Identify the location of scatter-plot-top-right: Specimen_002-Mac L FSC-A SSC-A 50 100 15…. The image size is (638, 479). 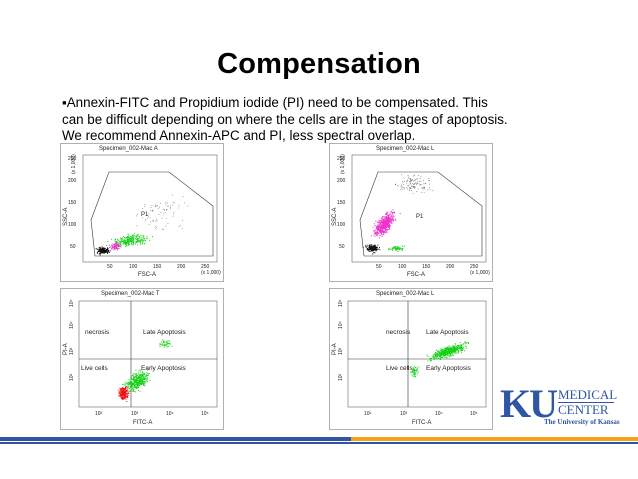
(411, 212).